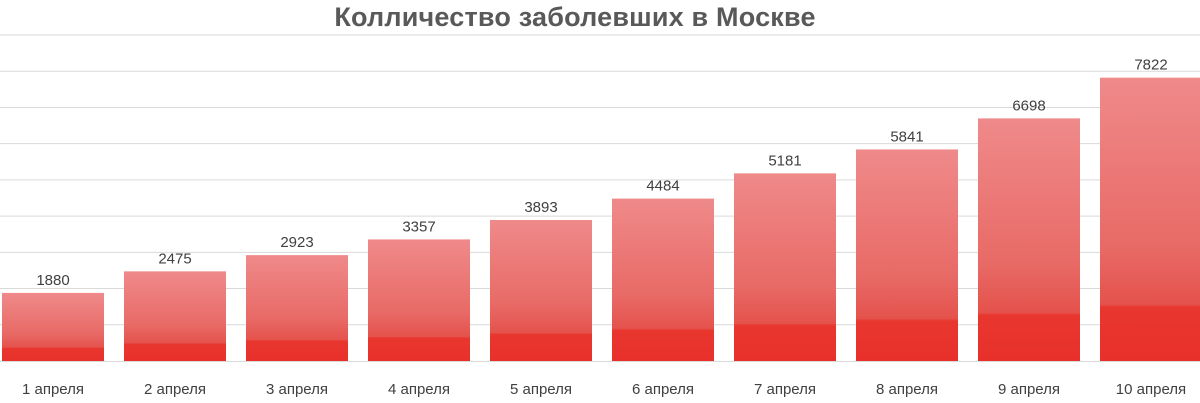 The image size is (1200, 403). What do you see at coordinates (174, 258) in the screenshot?
I see `data-label: 2475` at bounding box center [174, 258].